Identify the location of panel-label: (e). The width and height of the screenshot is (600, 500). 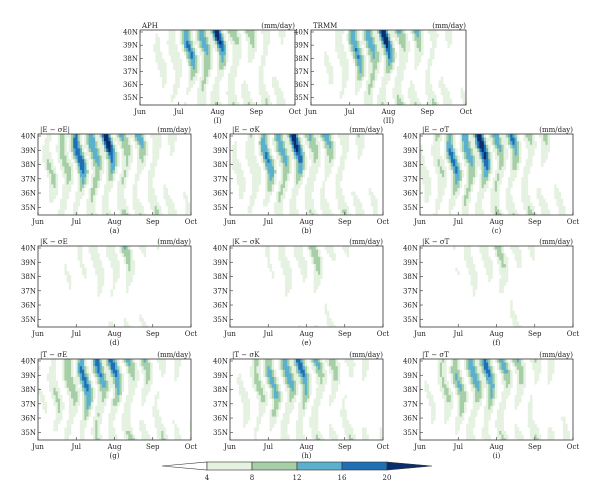
(307, 343).